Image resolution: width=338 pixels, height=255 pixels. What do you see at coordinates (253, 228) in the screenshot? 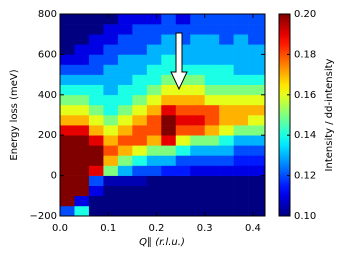
I see `x-tick-label: 0.4` at bounding box center [253, 228].